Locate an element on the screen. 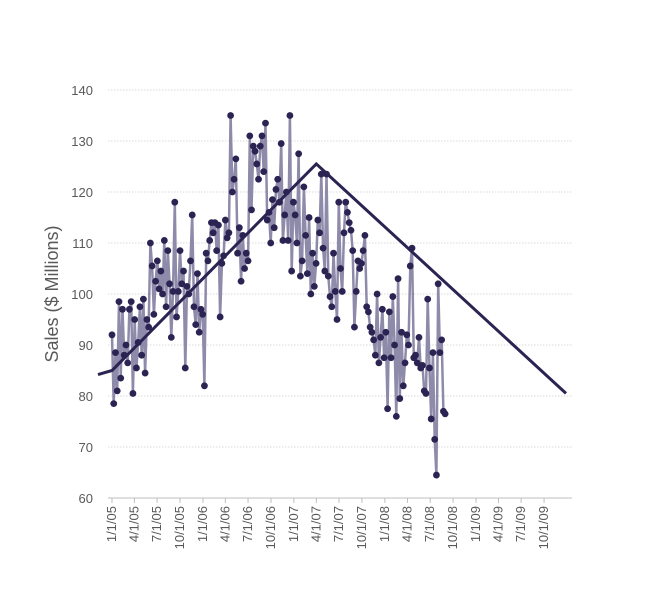 Image resolution: width=648 pixels, height=595 pixels. x-tick-label: 10/1/08 is located at coordinates (452, 527).